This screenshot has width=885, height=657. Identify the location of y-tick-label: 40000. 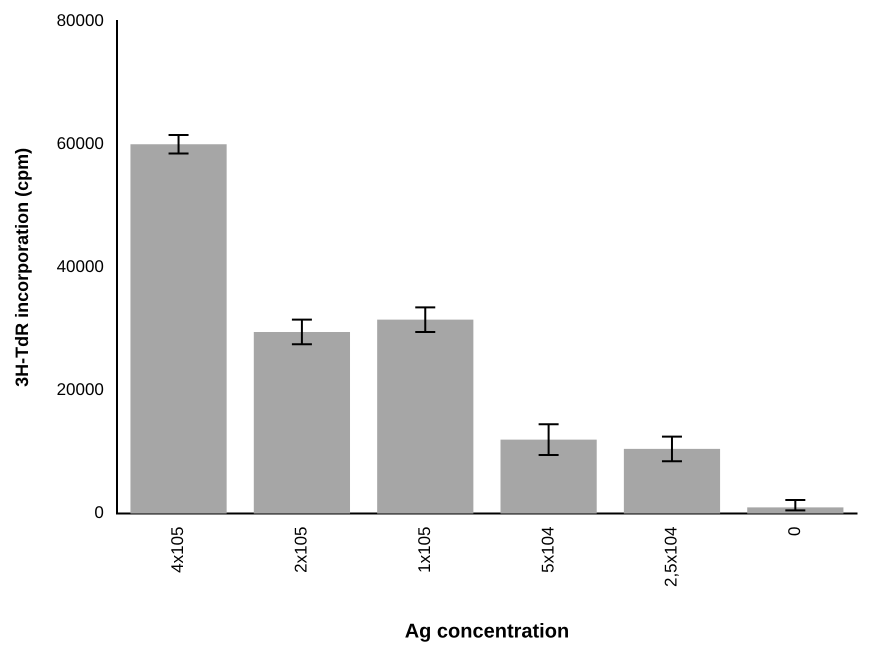
(80, 266).